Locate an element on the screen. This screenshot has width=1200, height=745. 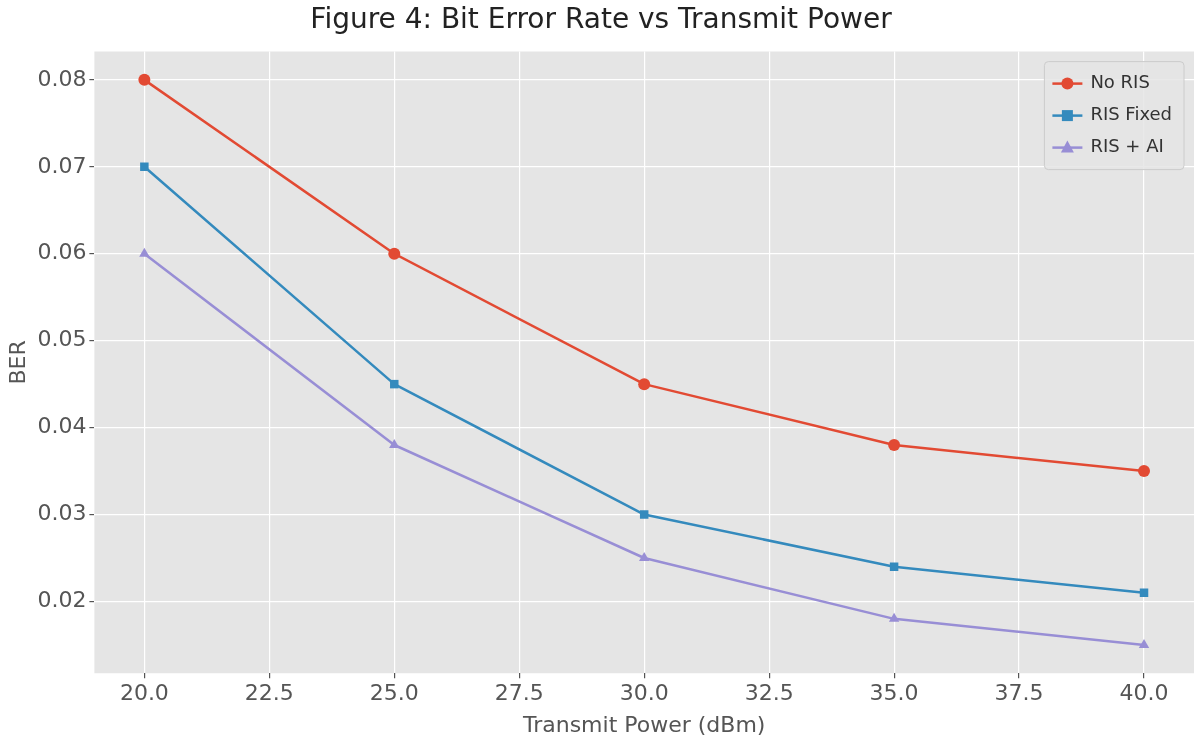
chart-title: Figure 4: Bit Error Rate vs Transmit Power is located at coordinates (601, 19).